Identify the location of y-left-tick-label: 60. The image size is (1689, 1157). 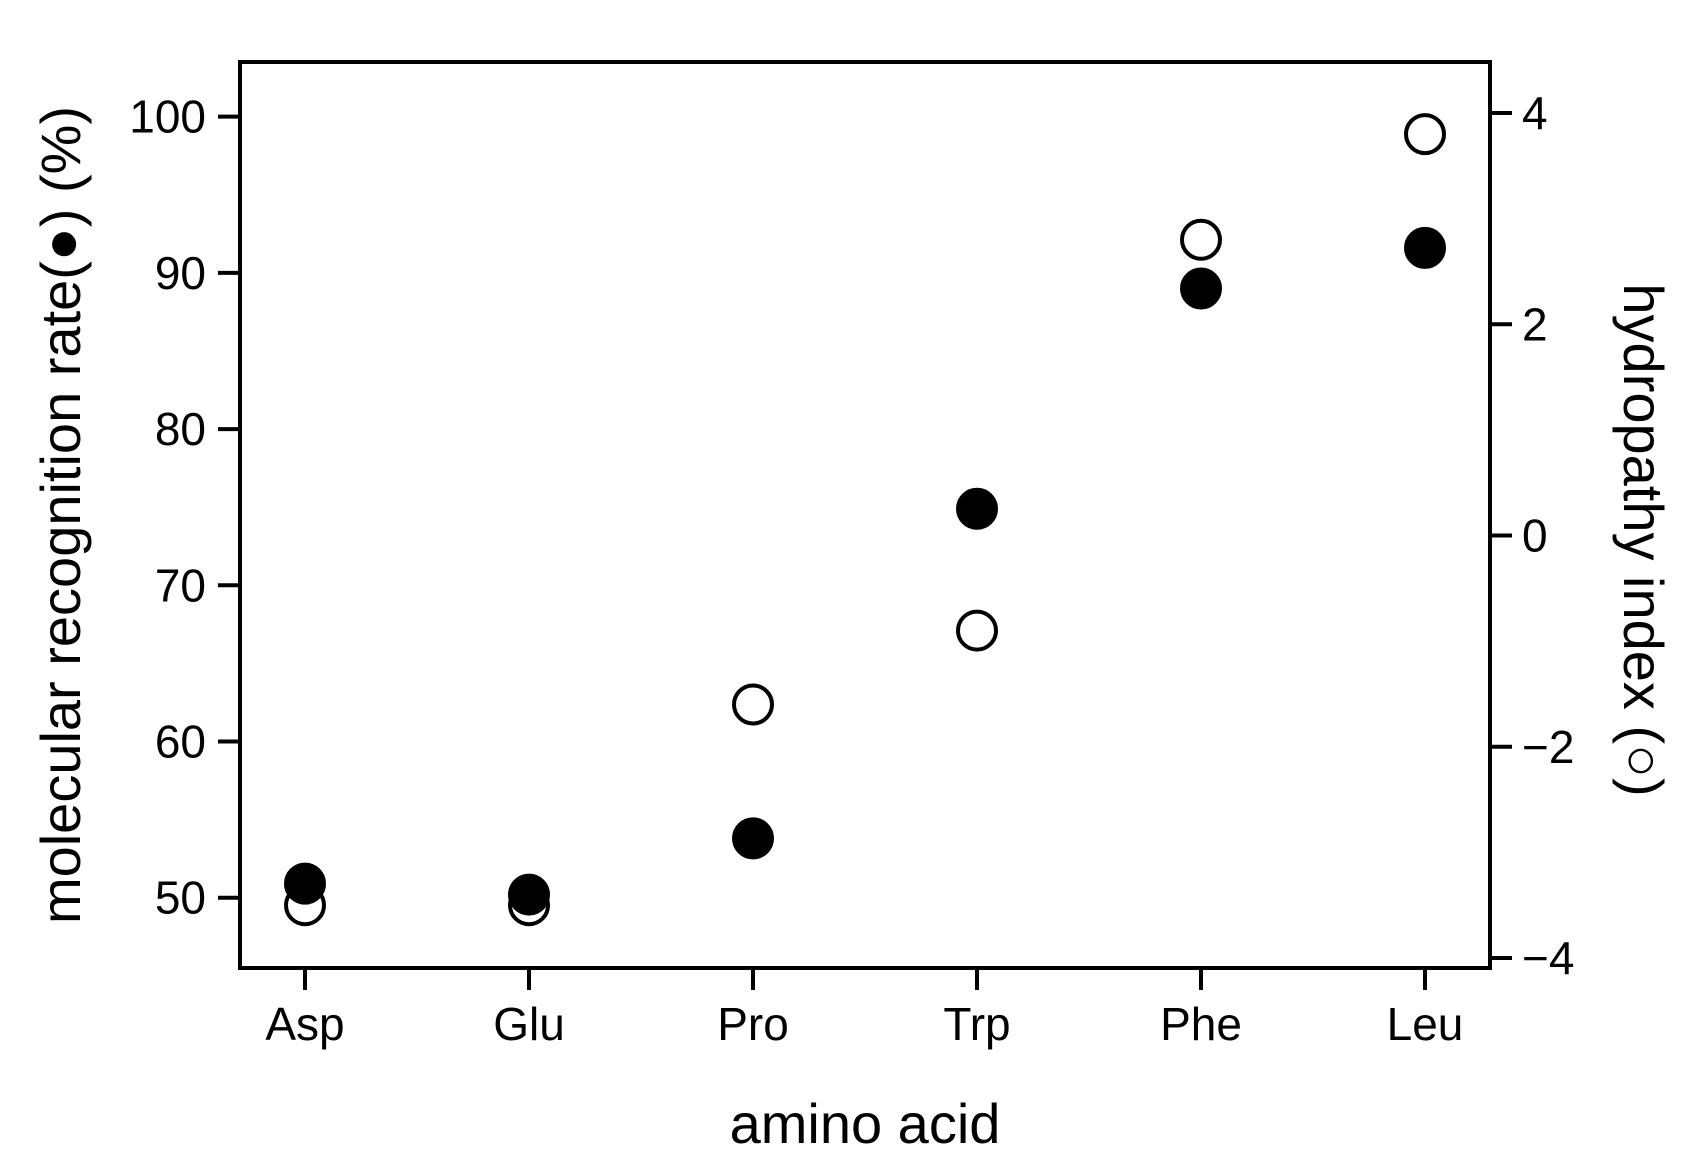
(180, 742).